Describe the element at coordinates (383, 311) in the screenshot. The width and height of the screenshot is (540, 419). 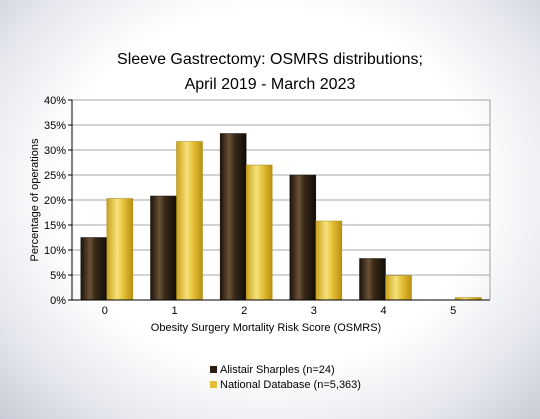
I see `x-tick-label: 4` at that location.